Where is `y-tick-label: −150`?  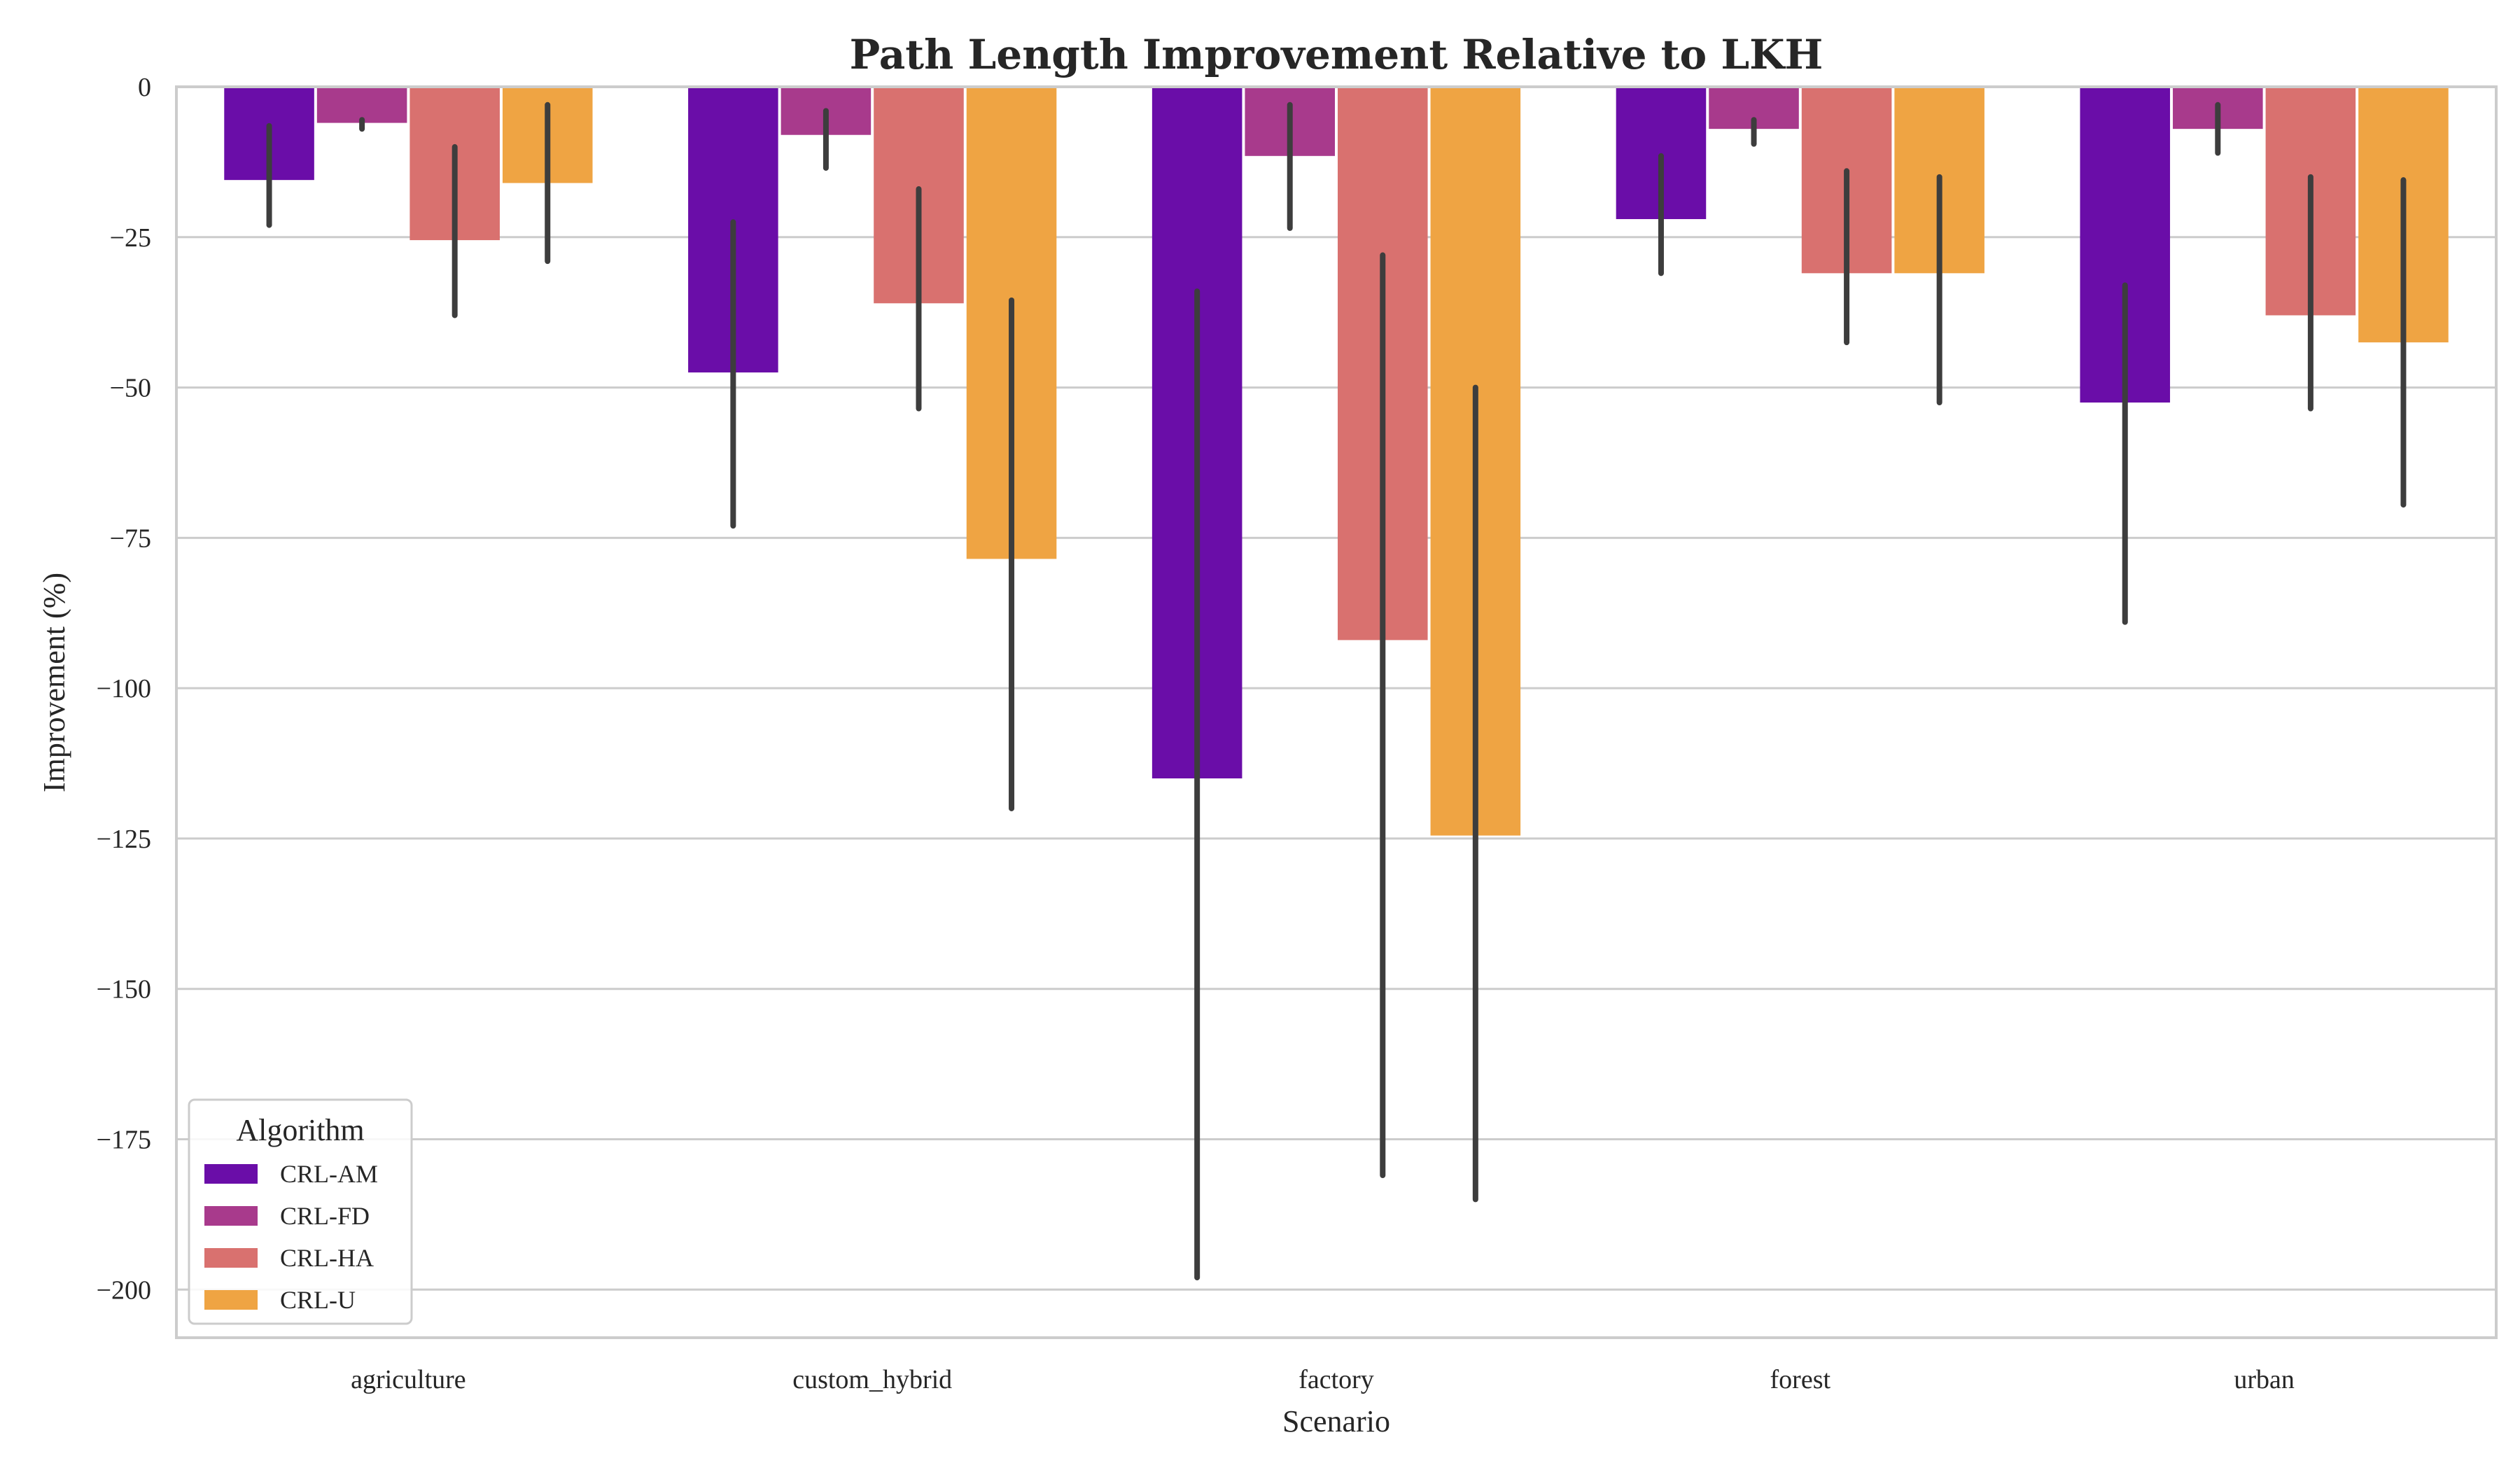 y-tick-label: −150 is located at coordinates (124, 989).